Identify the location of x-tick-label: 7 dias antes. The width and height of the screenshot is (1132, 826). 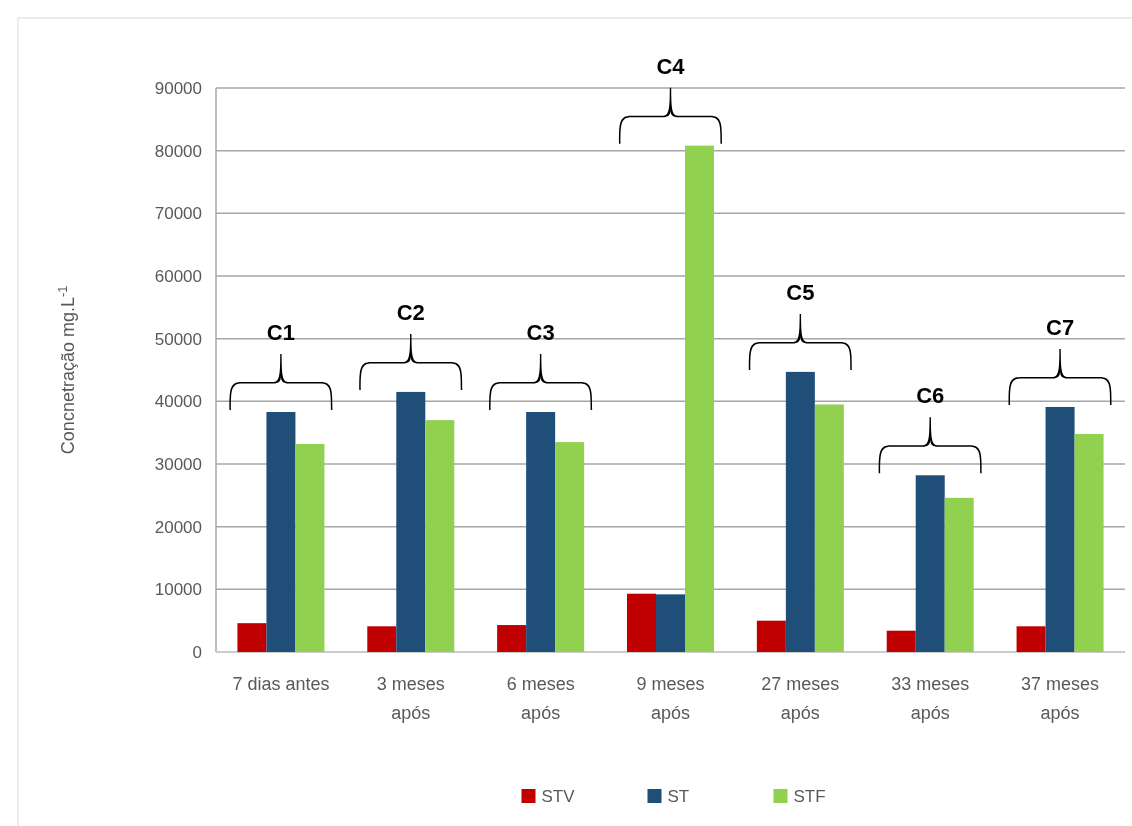
(281, 684).